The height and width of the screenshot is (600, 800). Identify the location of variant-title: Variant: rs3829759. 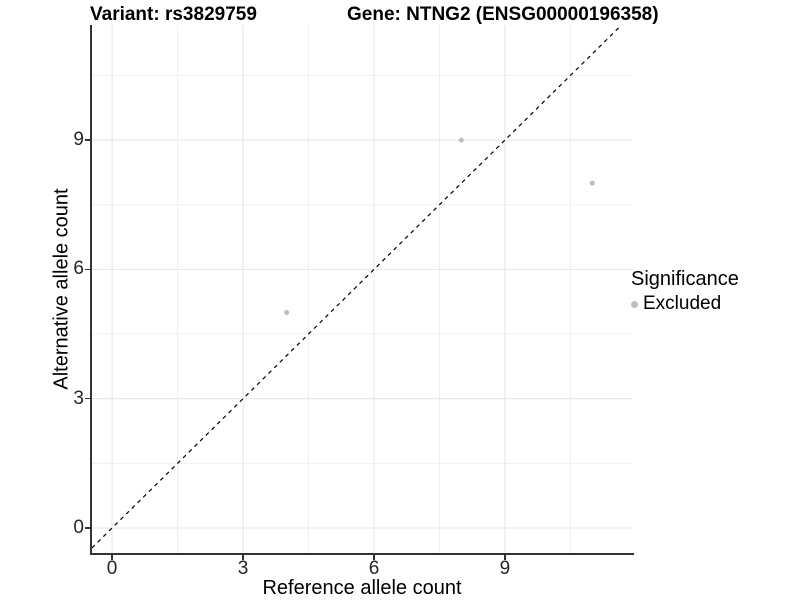
(173, 14).